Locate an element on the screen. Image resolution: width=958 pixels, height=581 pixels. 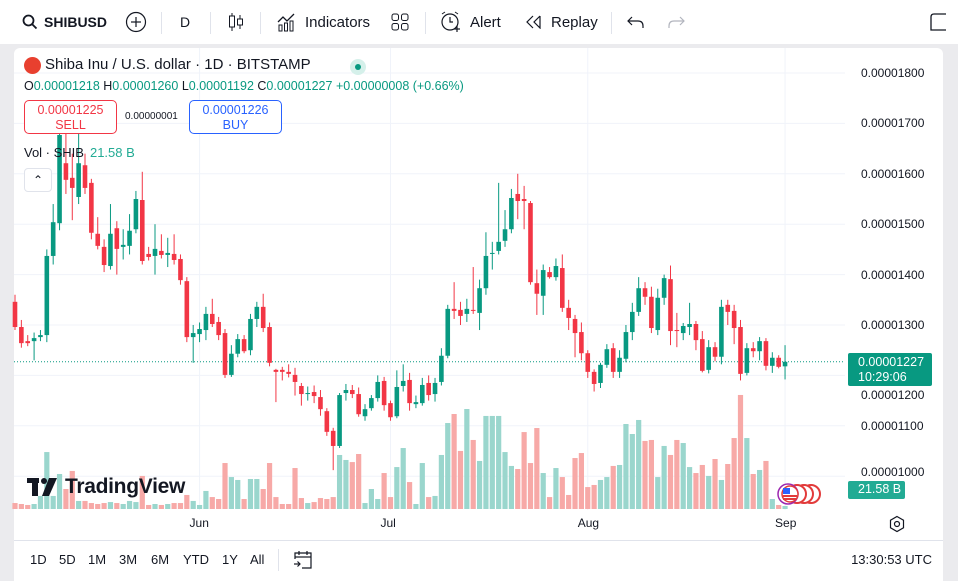
volume-label: Vol · SHIB is located at coordinates (54, 152).